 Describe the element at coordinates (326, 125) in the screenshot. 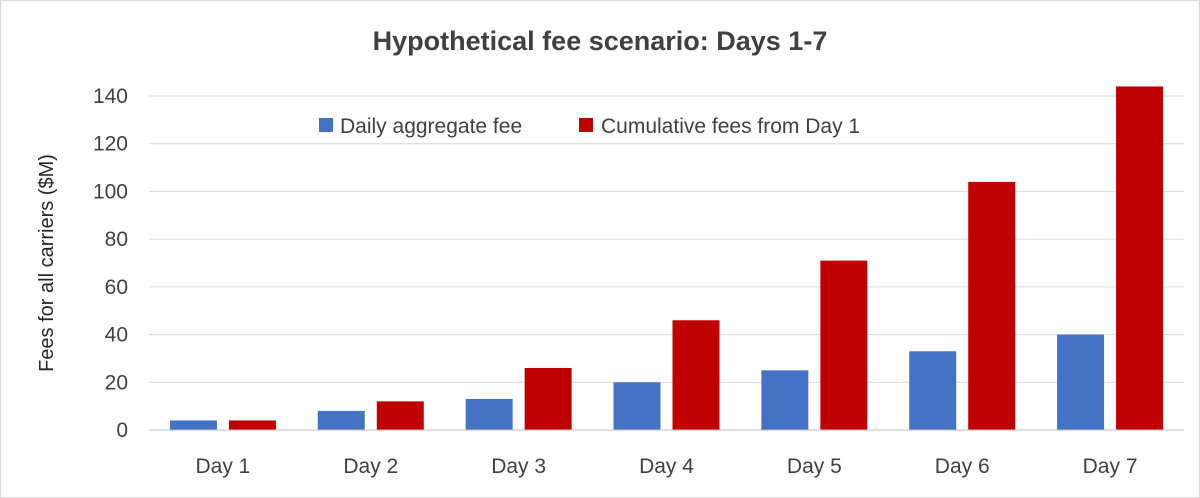

I see `legend-swatch-daily` at that location.